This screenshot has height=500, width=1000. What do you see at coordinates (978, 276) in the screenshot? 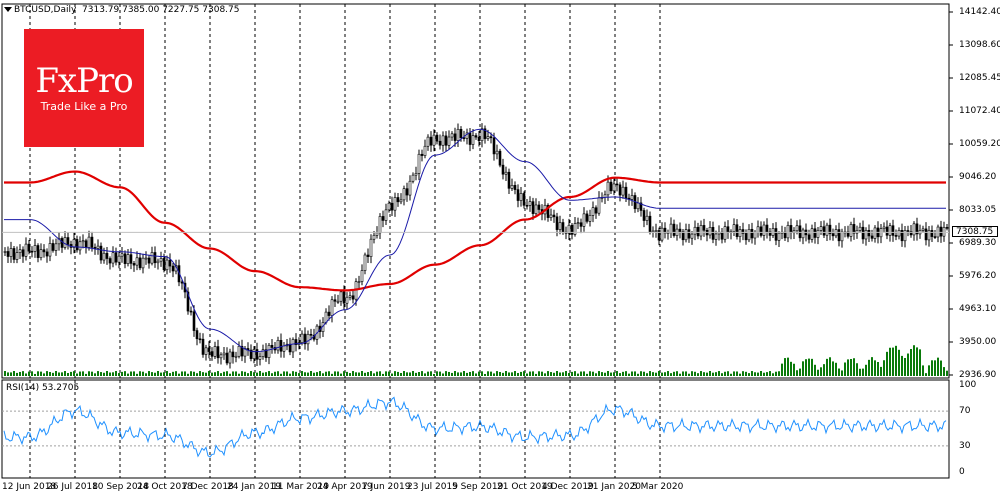
I see `price-tick-label: 5976.20` at bounding box center [978, 276].